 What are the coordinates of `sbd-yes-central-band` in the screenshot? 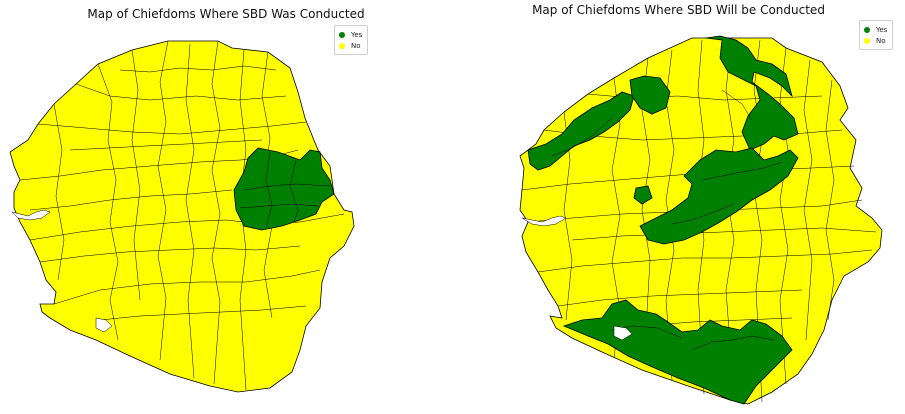 It's located at (719, 196).